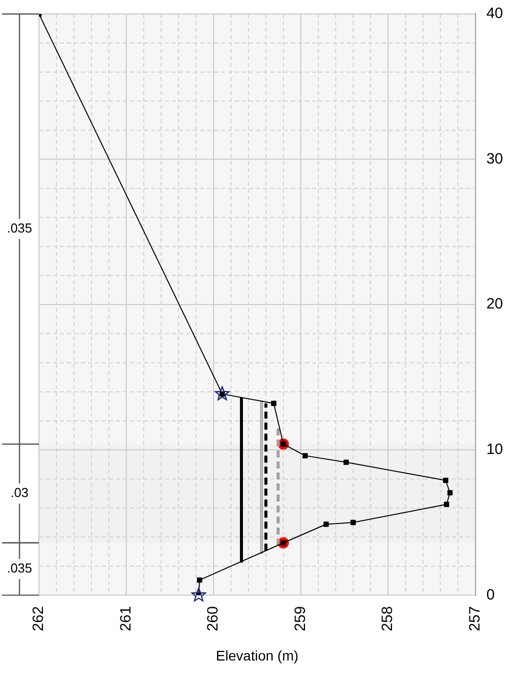 This screenshot has height=675, width=510. I want to click on y-tick-label: 40, so click(495, 13).